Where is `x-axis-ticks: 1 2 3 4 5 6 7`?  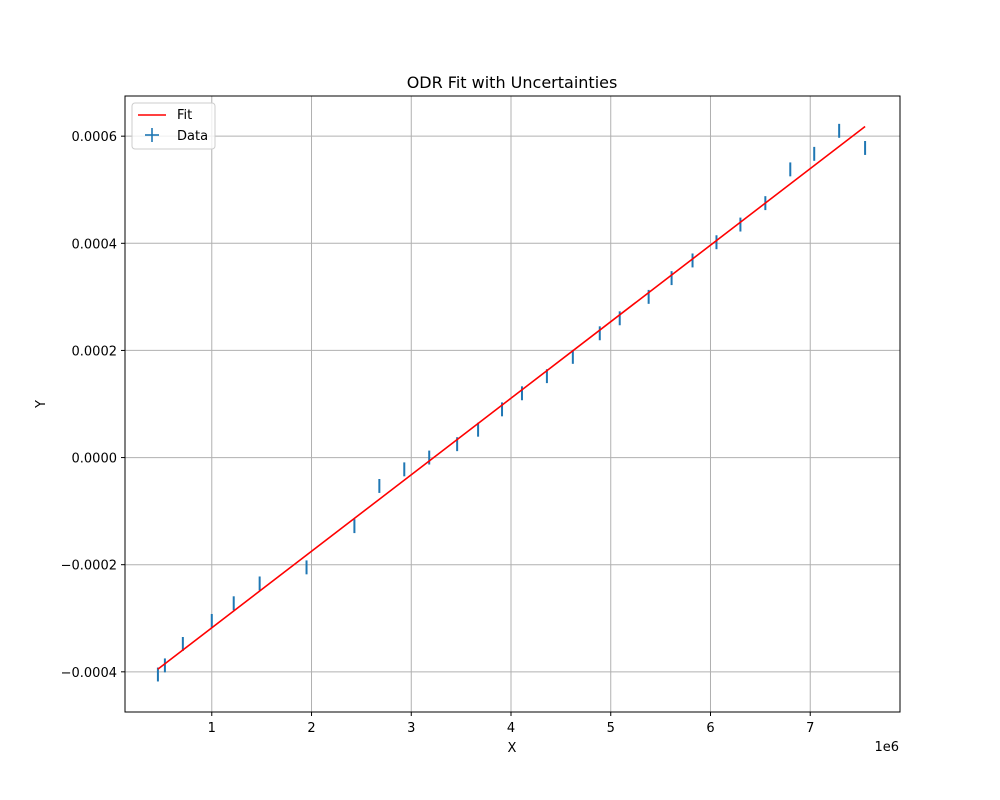 x-axis-ticks: 1 2 3 4 5 6 7 is located at coordinates (511, 724).